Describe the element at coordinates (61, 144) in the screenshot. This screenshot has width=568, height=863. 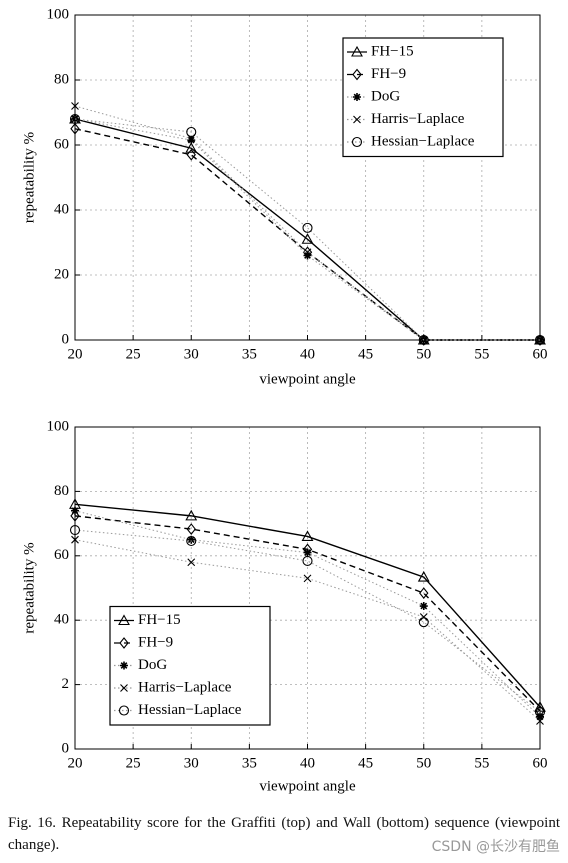
I see `y-tick-label: 60` at that location.